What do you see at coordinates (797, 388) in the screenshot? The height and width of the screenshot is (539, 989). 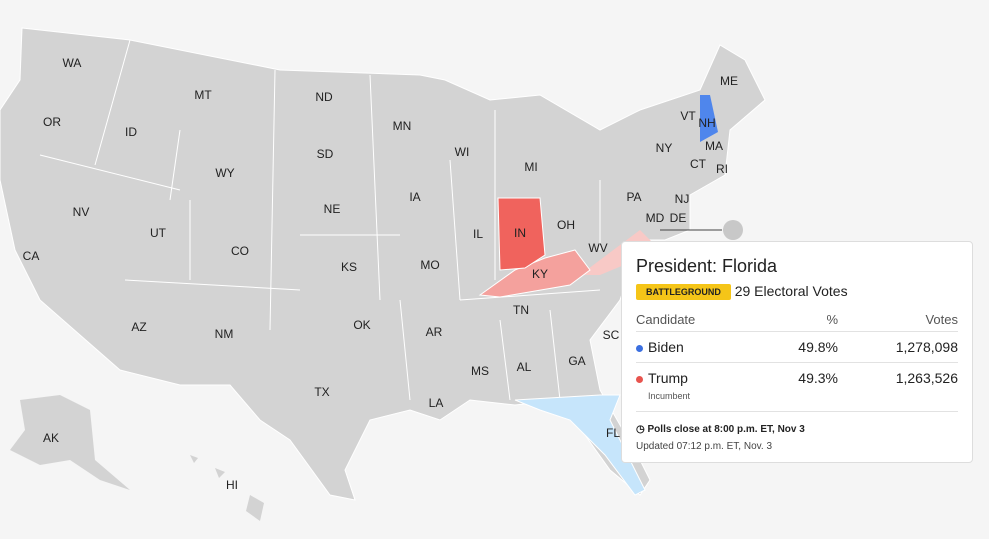 I see `table-row: Trump Incumbent 49.3% 1,263,526` at bounding box center [797, 388].